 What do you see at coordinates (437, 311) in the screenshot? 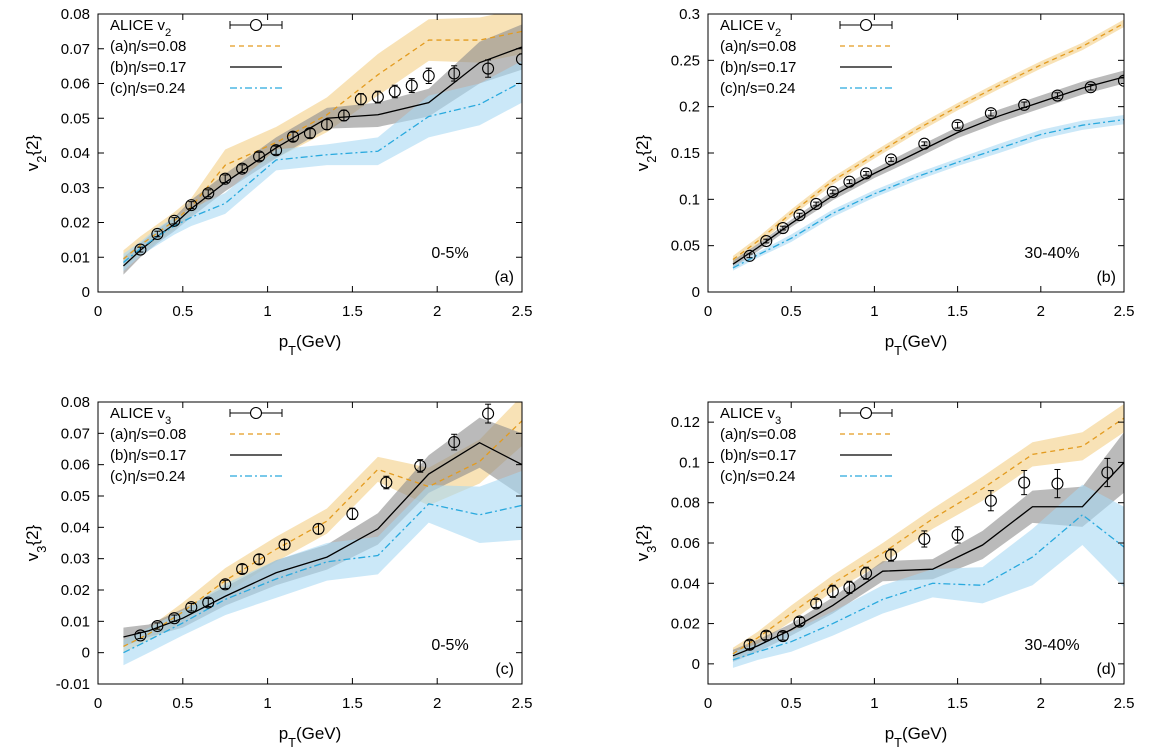
I see `x-tick-label: 2` at bounding box center [437, 311].